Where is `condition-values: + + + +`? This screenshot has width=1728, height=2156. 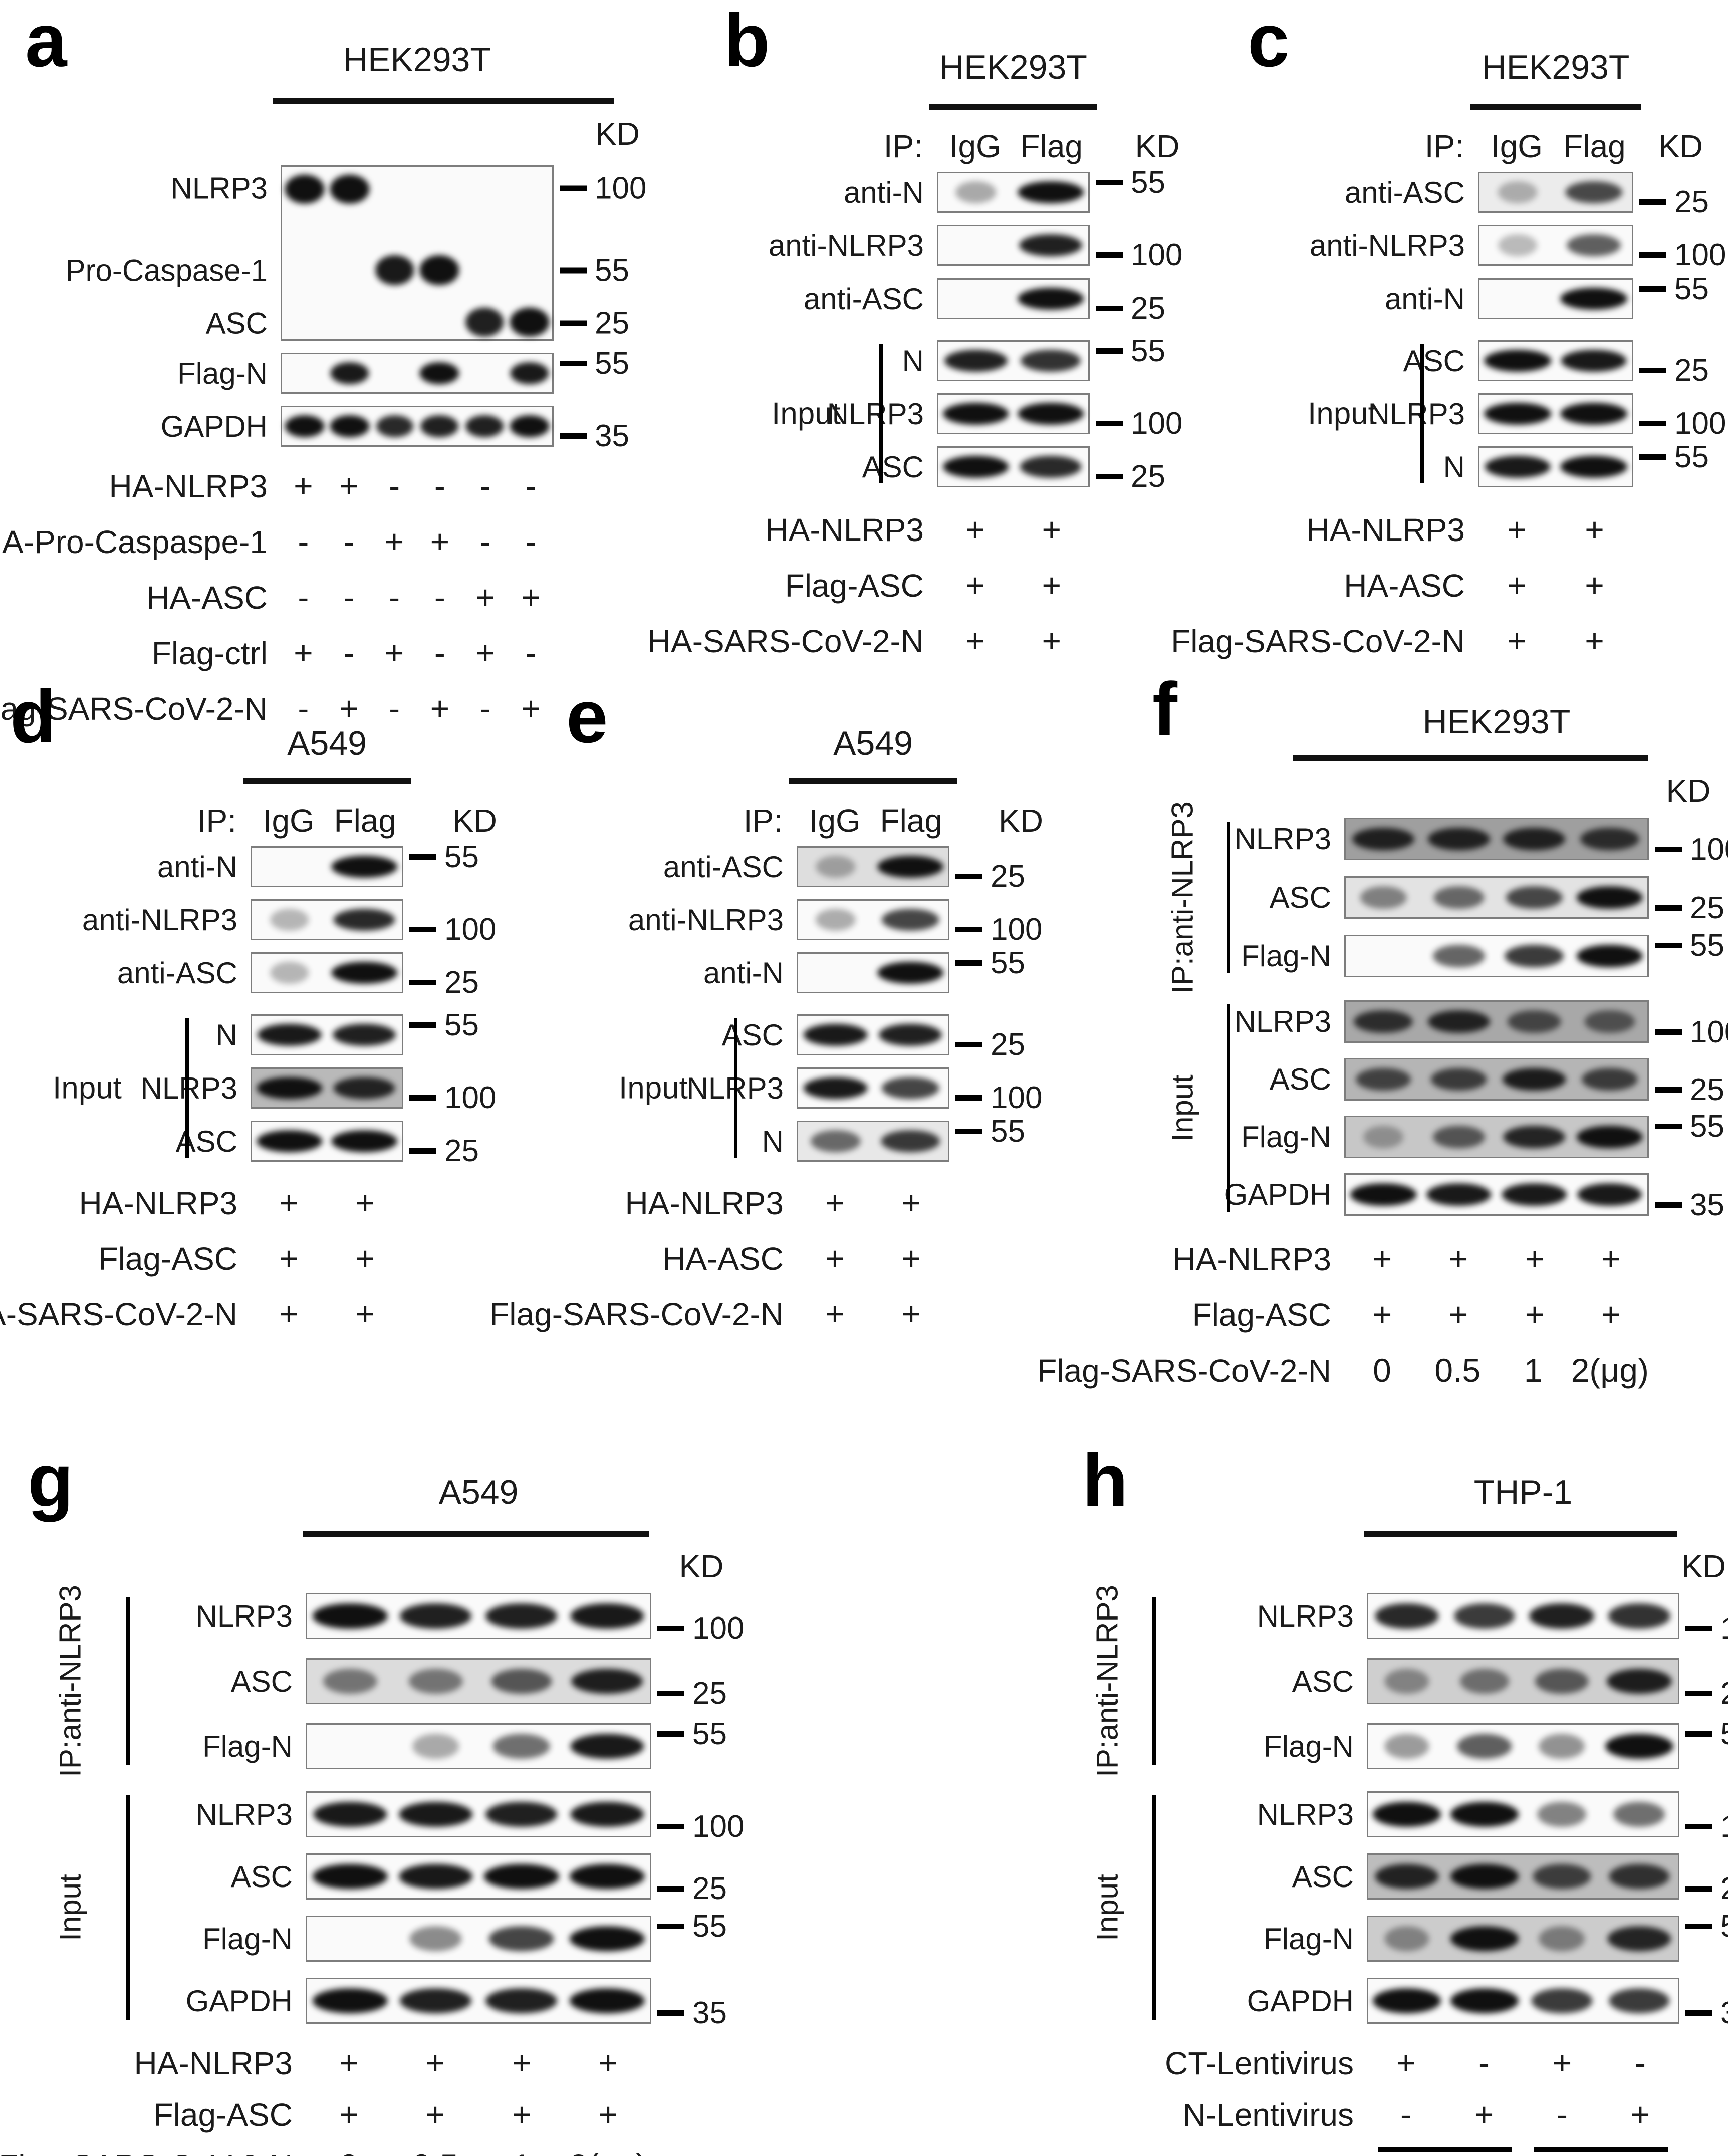
condition-values: + + + + is located at coordinates (1497, 1314).